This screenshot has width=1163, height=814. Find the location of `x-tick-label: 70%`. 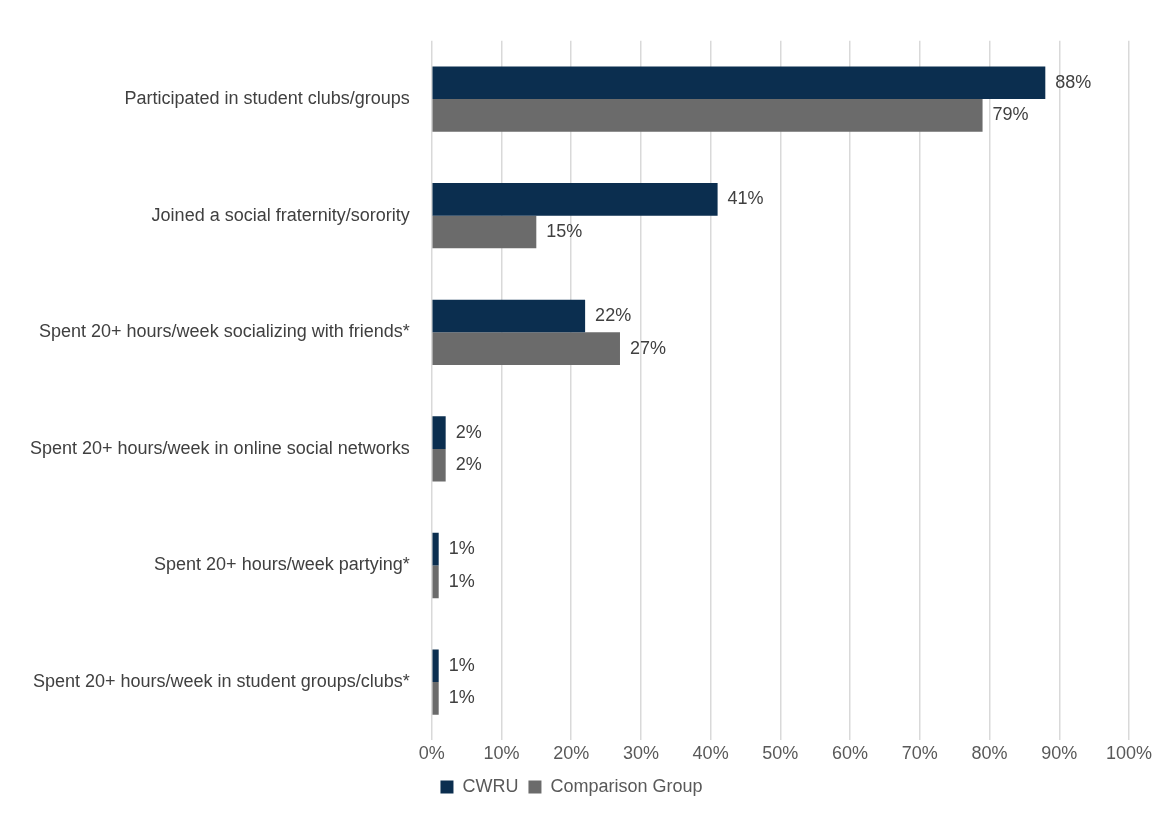

x-tick-label: 70% is located at coordinates (919, 753).